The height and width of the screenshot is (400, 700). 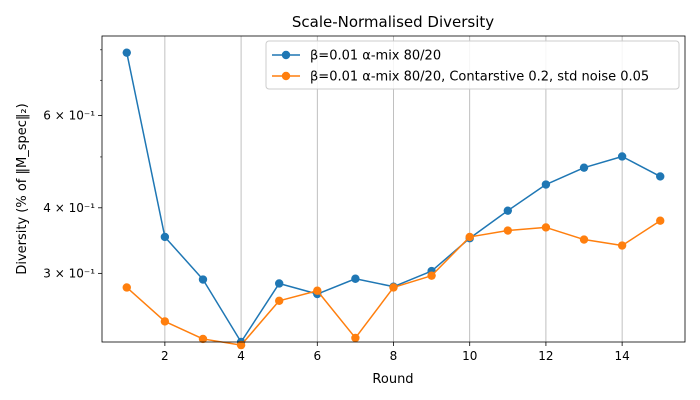 I want to click on chart-title: Scale-Normalised Diversity, so click(x=393, y=22).